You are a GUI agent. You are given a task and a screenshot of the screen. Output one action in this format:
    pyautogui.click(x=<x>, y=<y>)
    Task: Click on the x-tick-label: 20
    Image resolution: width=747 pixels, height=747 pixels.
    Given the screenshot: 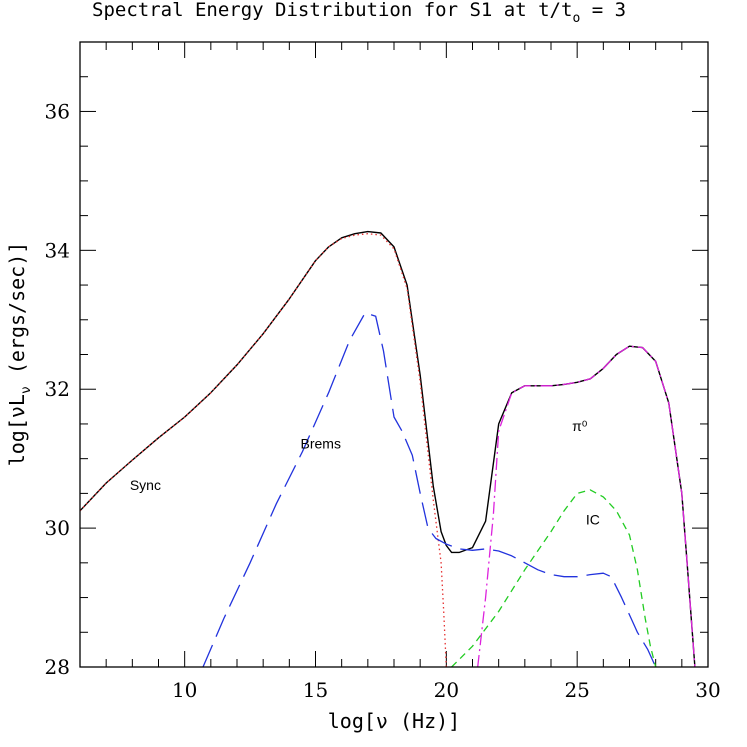 What is the action you would take?
    pyautogui.click(x=446, y=690)
    